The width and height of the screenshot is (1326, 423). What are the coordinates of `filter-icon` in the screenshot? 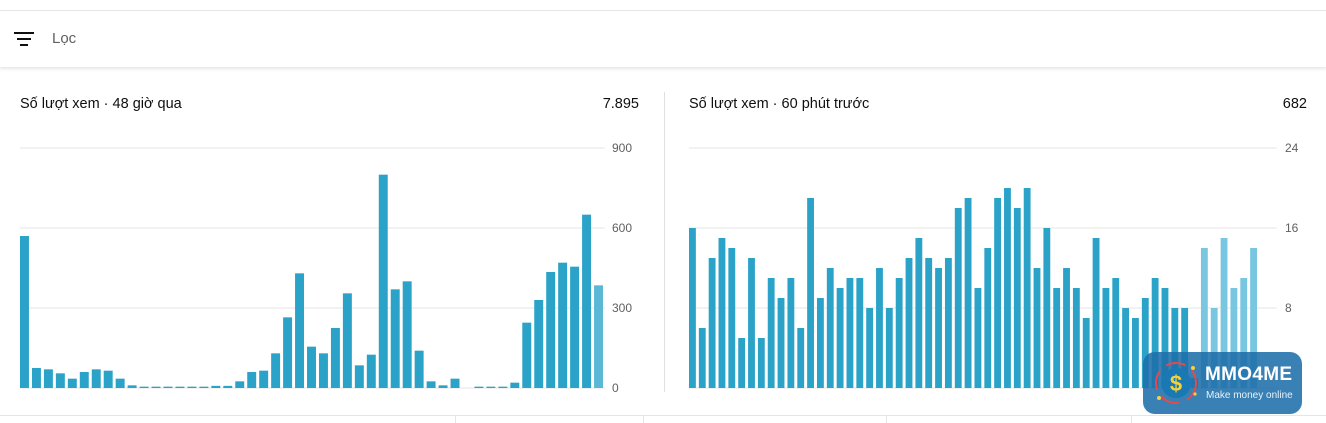 It's located at (24, 39).